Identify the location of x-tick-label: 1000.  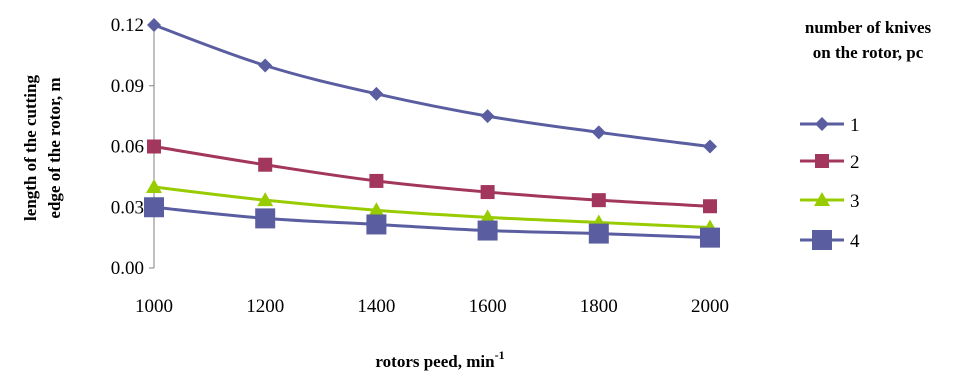
(154, 306).